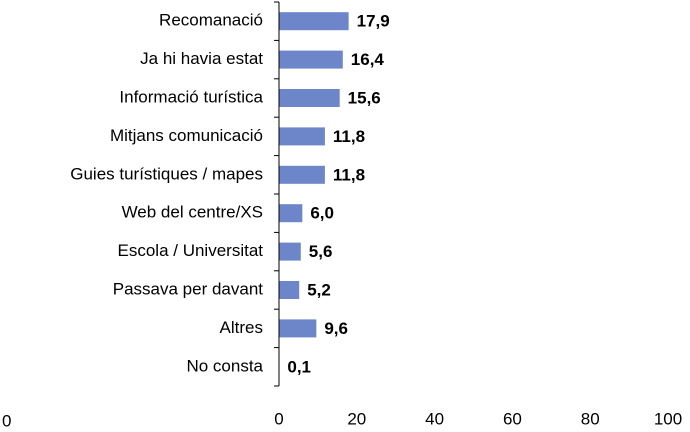  I want to click on y-tick-label: No consta, so click(224, 365).